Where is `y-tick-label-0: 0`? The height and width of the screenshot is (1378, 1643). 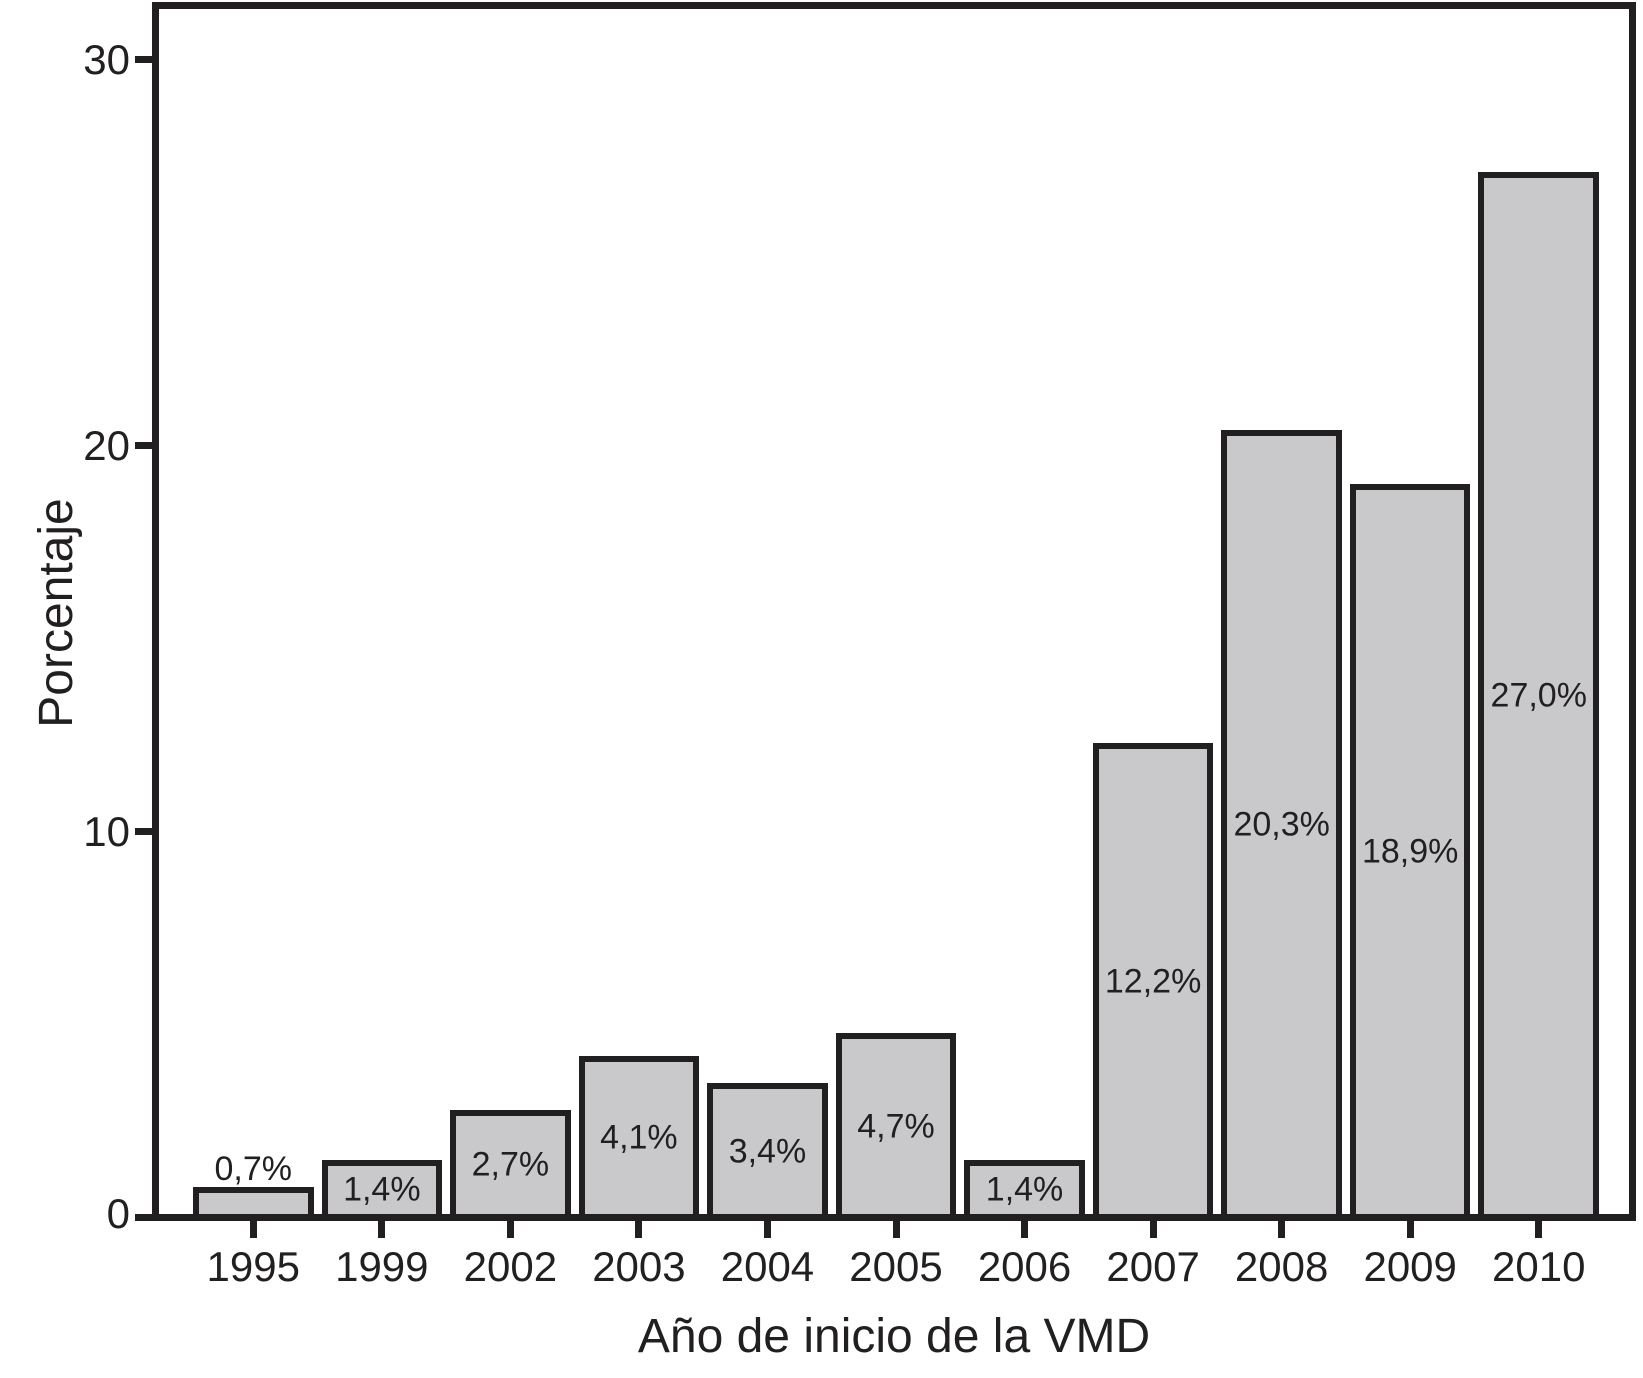 y-tick-label-0: 0 is located at coordinates (118, 1213).